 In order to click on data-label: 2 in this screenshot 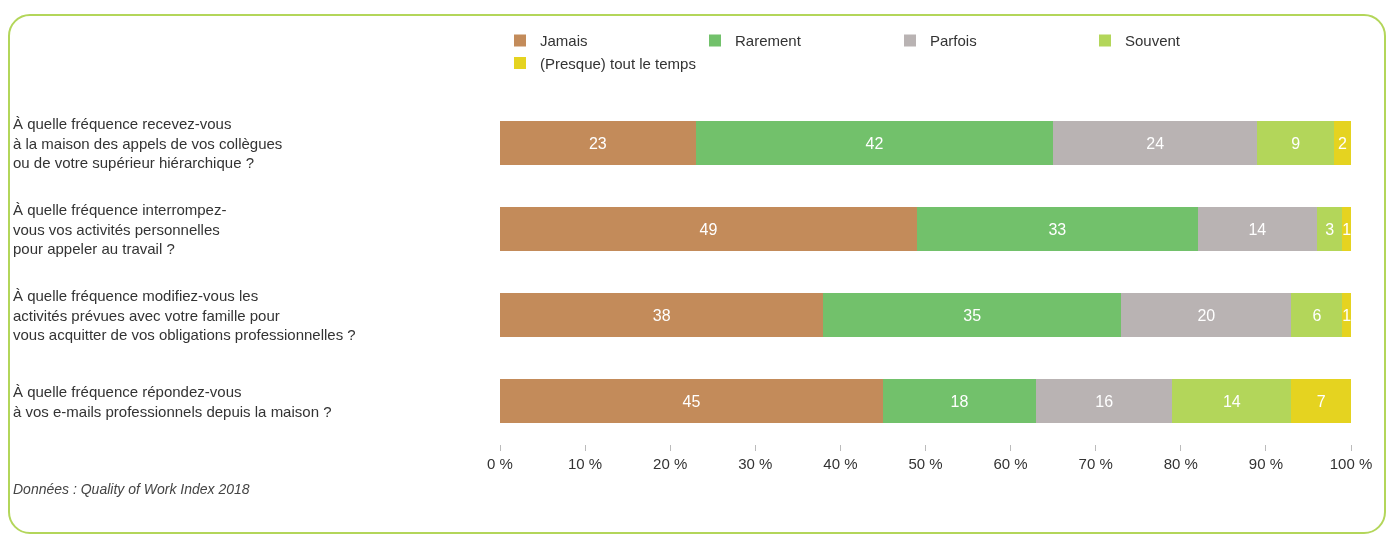, I will do `click(1342, 143)`.